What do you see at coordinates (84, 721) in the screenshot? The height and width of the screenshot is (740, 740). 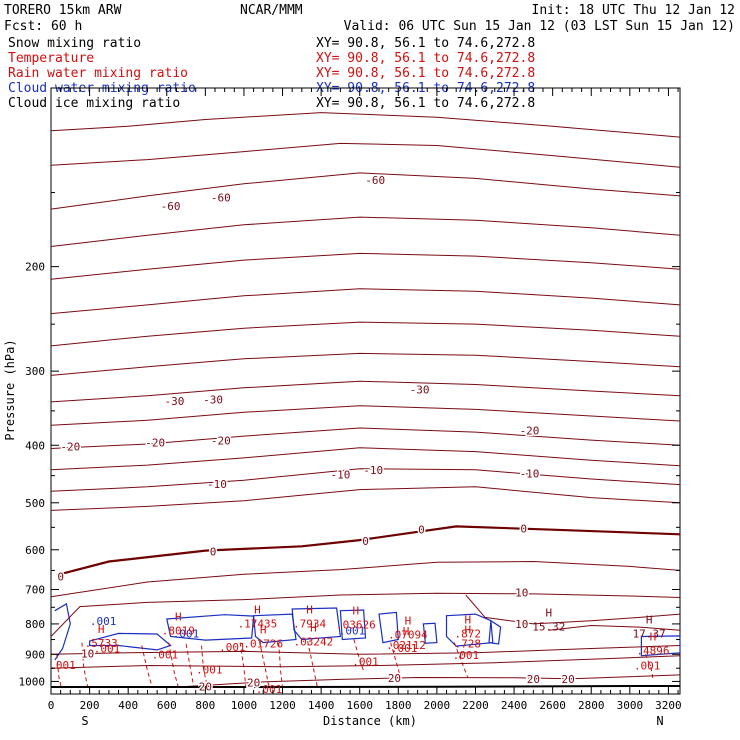 I see `x-axis-left-end-label: S` at bounding box center [84, 721].